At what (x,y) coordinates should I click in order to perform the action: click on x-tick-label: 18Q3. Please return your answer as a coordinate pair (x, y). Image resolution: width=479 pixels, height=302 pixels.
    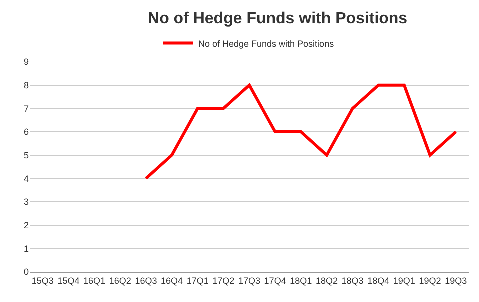
    Looking at the image, I should click on (353, 281).